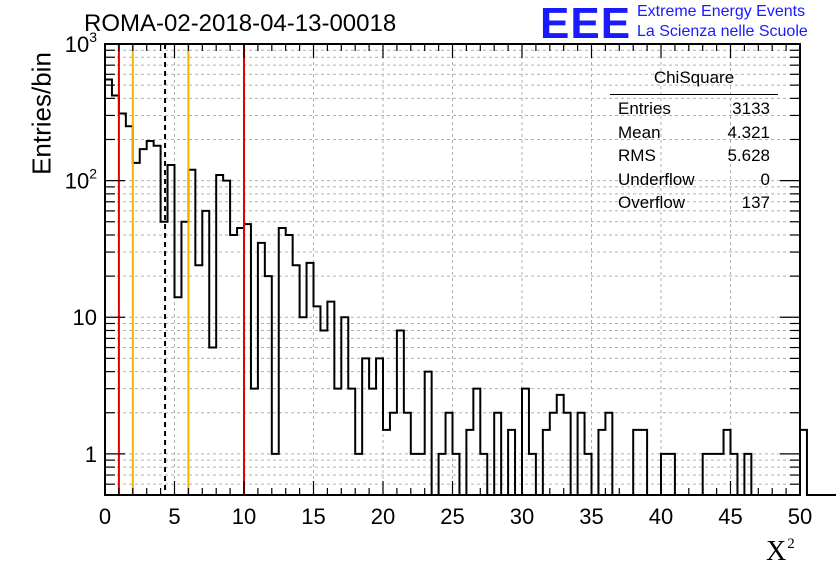  I want to click on x-tick-label: 20, so click(383, 516).